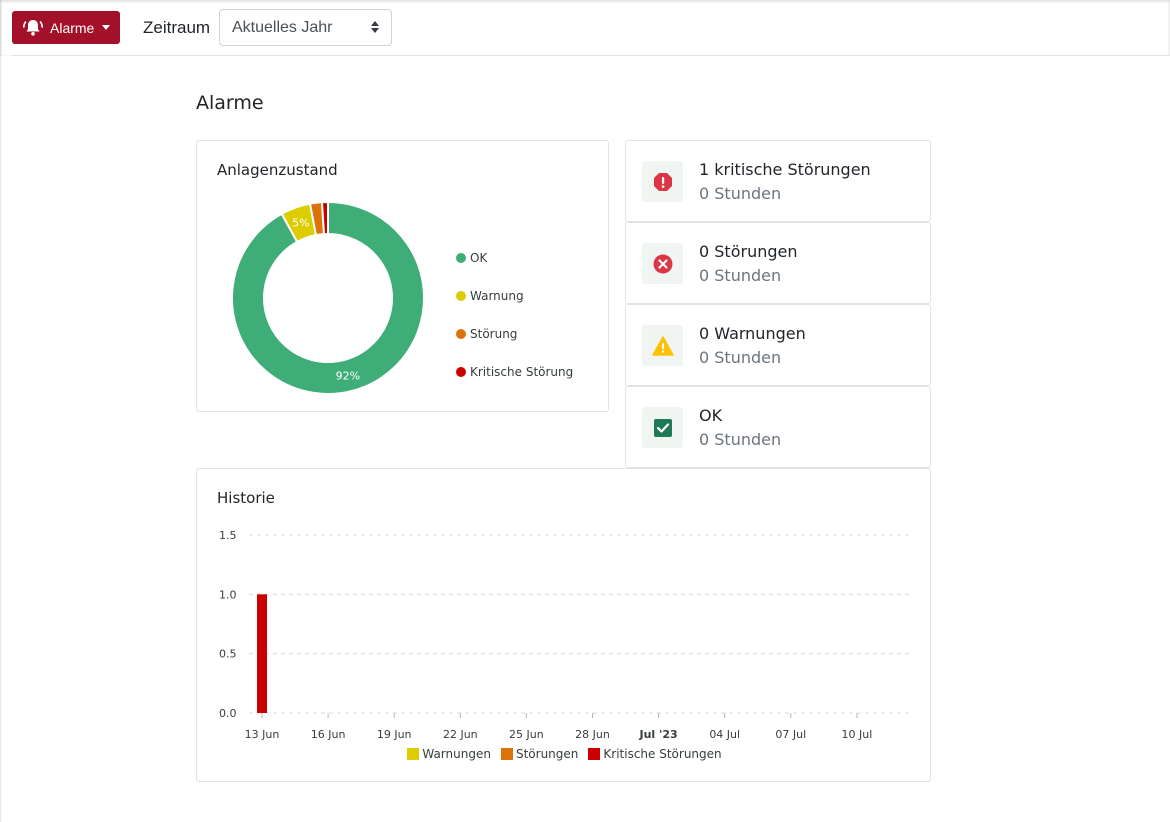 Image resolution: width=1170 pixels, height=822 pixels. I want to click on stat-card-ok: OK 0 Stunden, so click(778, 427).